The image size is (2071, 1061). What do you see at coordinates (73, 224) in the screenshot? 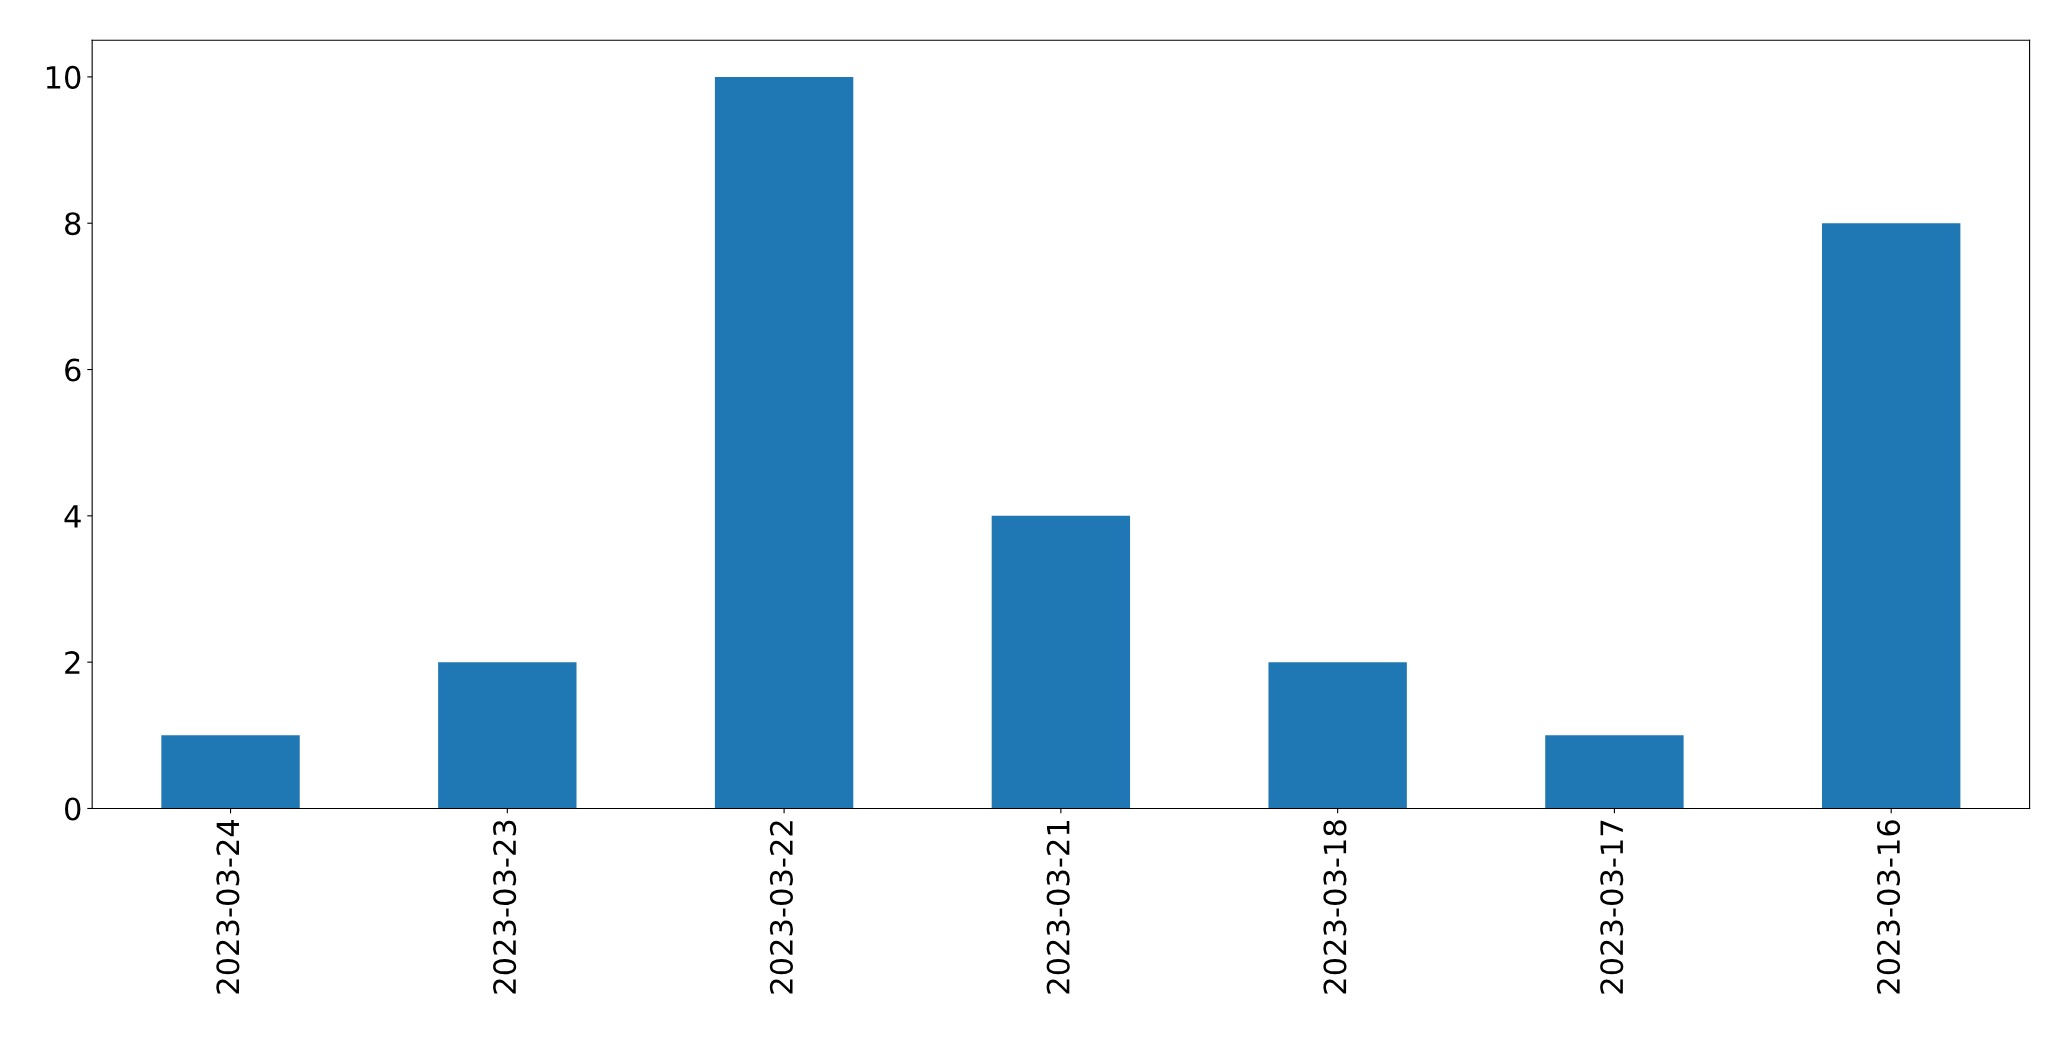
I see `y-tick-label: 8` at bounding box center [73, 224].